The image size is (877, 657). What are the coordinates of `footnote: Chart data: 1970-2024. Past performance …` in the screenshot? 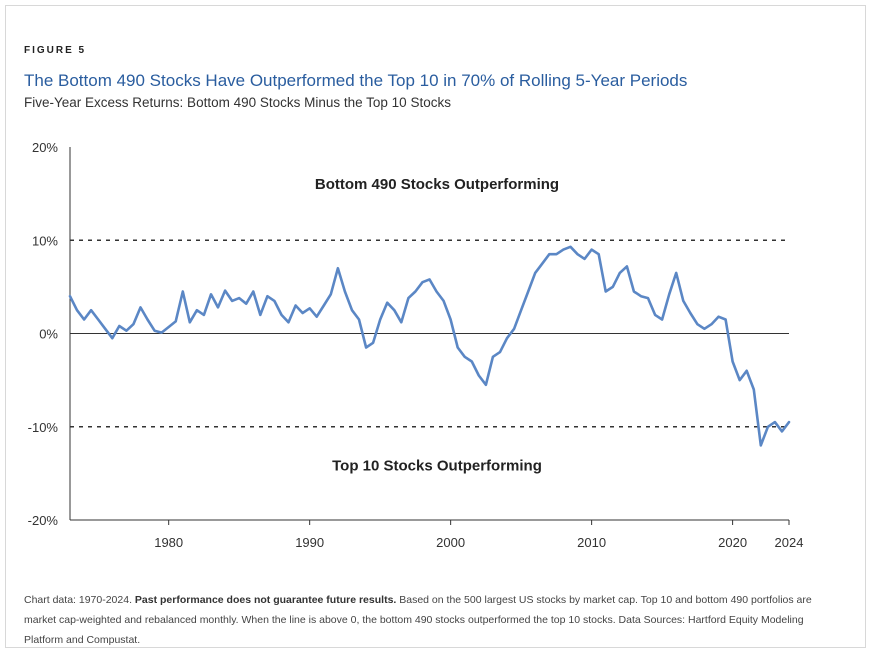 It's located at (434, 620).